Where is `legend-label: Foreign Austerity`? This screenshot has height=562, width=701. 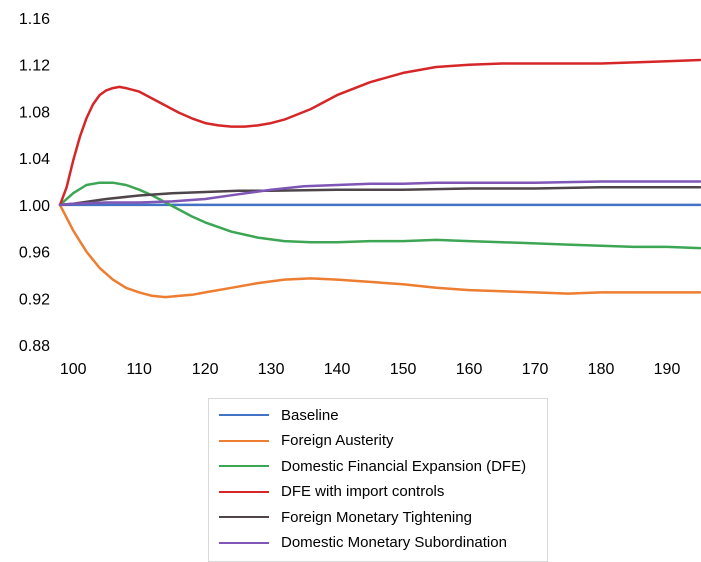 legend-label: Foreign Austerity is located at coordinates (337, 440).